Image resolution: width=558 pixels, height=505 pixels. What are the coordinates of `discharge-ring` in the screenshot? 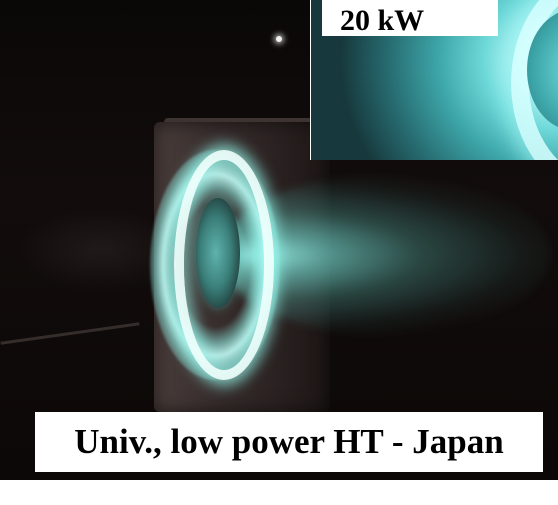 It's located at (224, 265).